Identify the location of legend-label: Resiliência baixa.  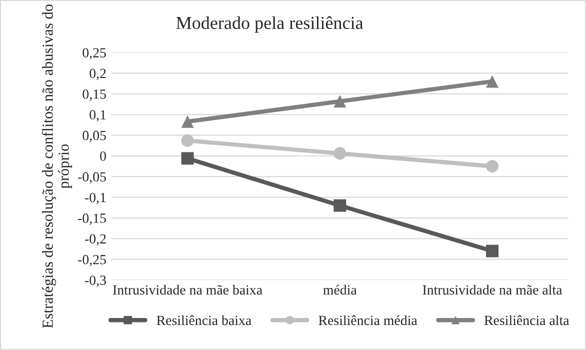
(204, 320).